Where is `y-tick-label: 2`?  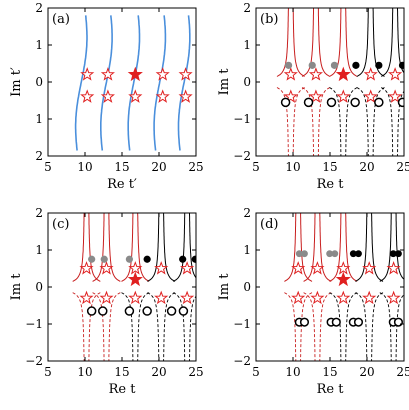
y-tick-label: 2 is located at coordinates (39, 156).